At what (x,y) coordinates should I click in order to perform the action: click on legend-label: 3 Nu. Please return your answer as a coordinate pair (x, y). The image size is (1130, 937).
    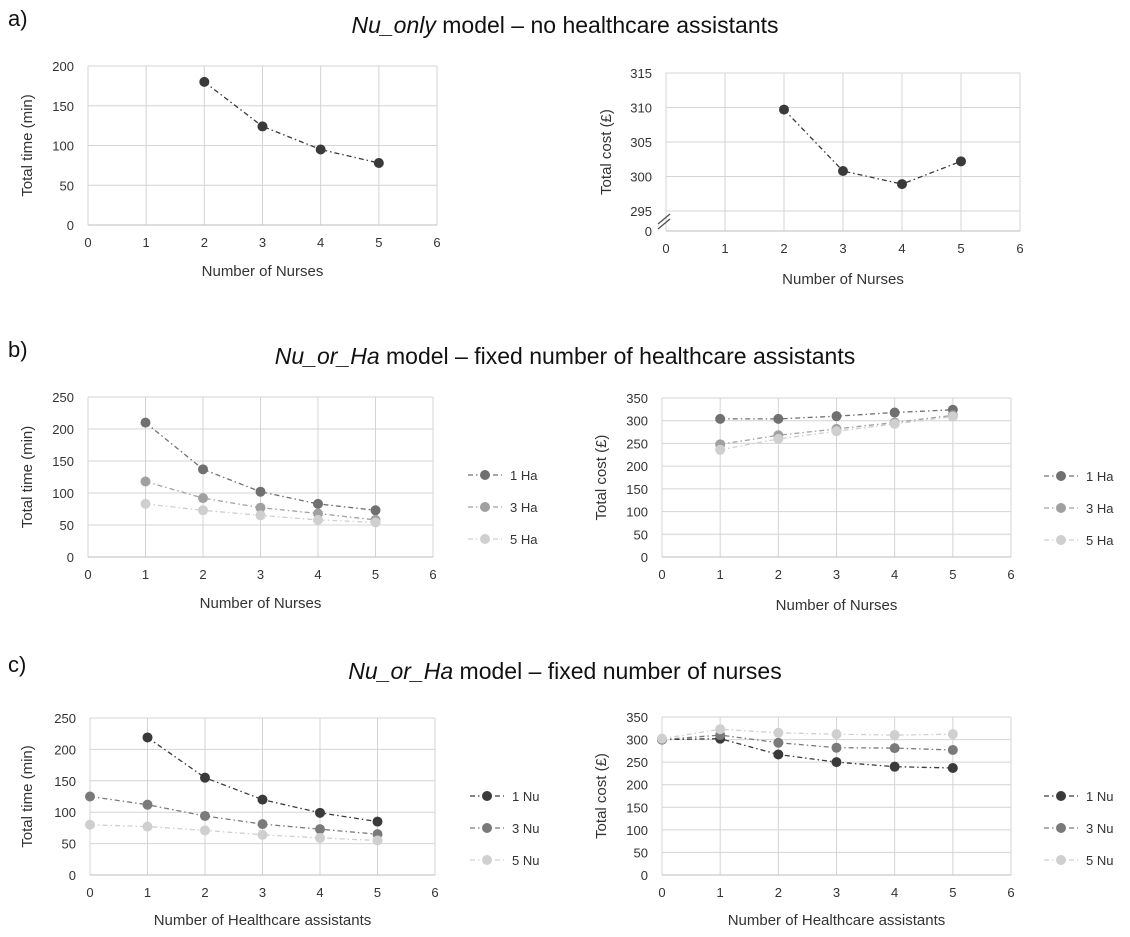
    Looking at the image, I should click on (1099, 828).